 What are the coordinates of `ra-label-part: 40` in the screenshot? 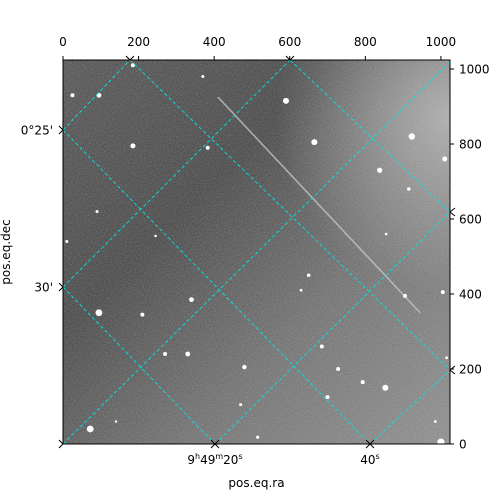 It's located at (367, 460).